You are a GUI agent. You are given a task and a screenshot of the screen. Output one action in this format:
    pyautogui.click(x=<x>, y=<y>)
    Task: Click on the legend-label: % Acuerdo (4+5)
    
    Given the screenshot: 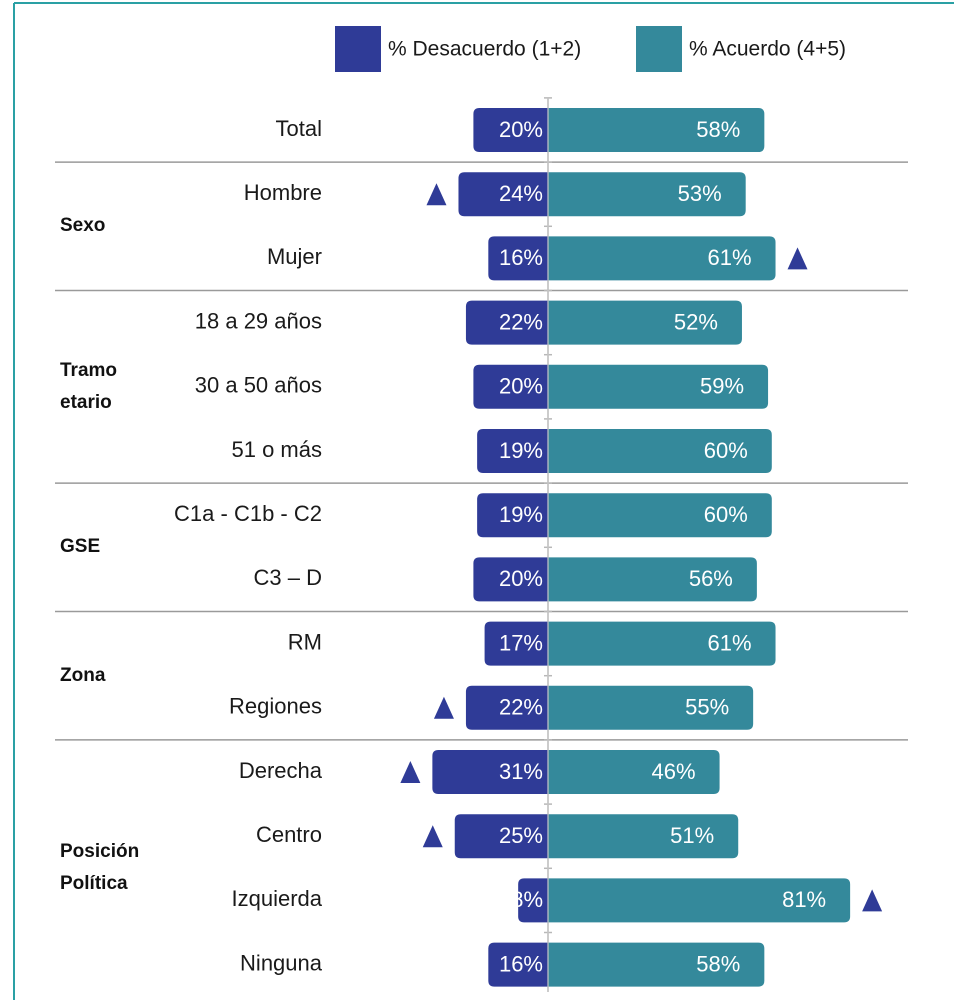 What is the action you would take?
    pyautogui.click(x=767, y=49)
    